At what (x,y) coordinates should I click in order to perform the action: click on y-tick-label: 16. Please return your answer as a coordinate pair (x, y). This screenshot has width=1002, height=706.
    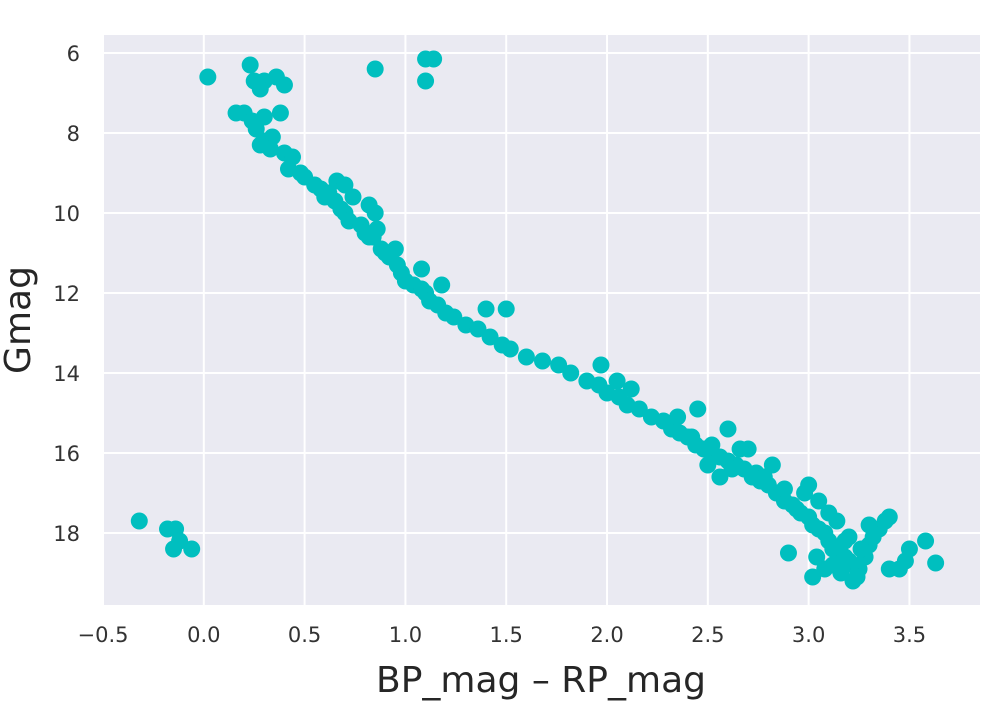
    Looking at the image, I should click on (66, 454).